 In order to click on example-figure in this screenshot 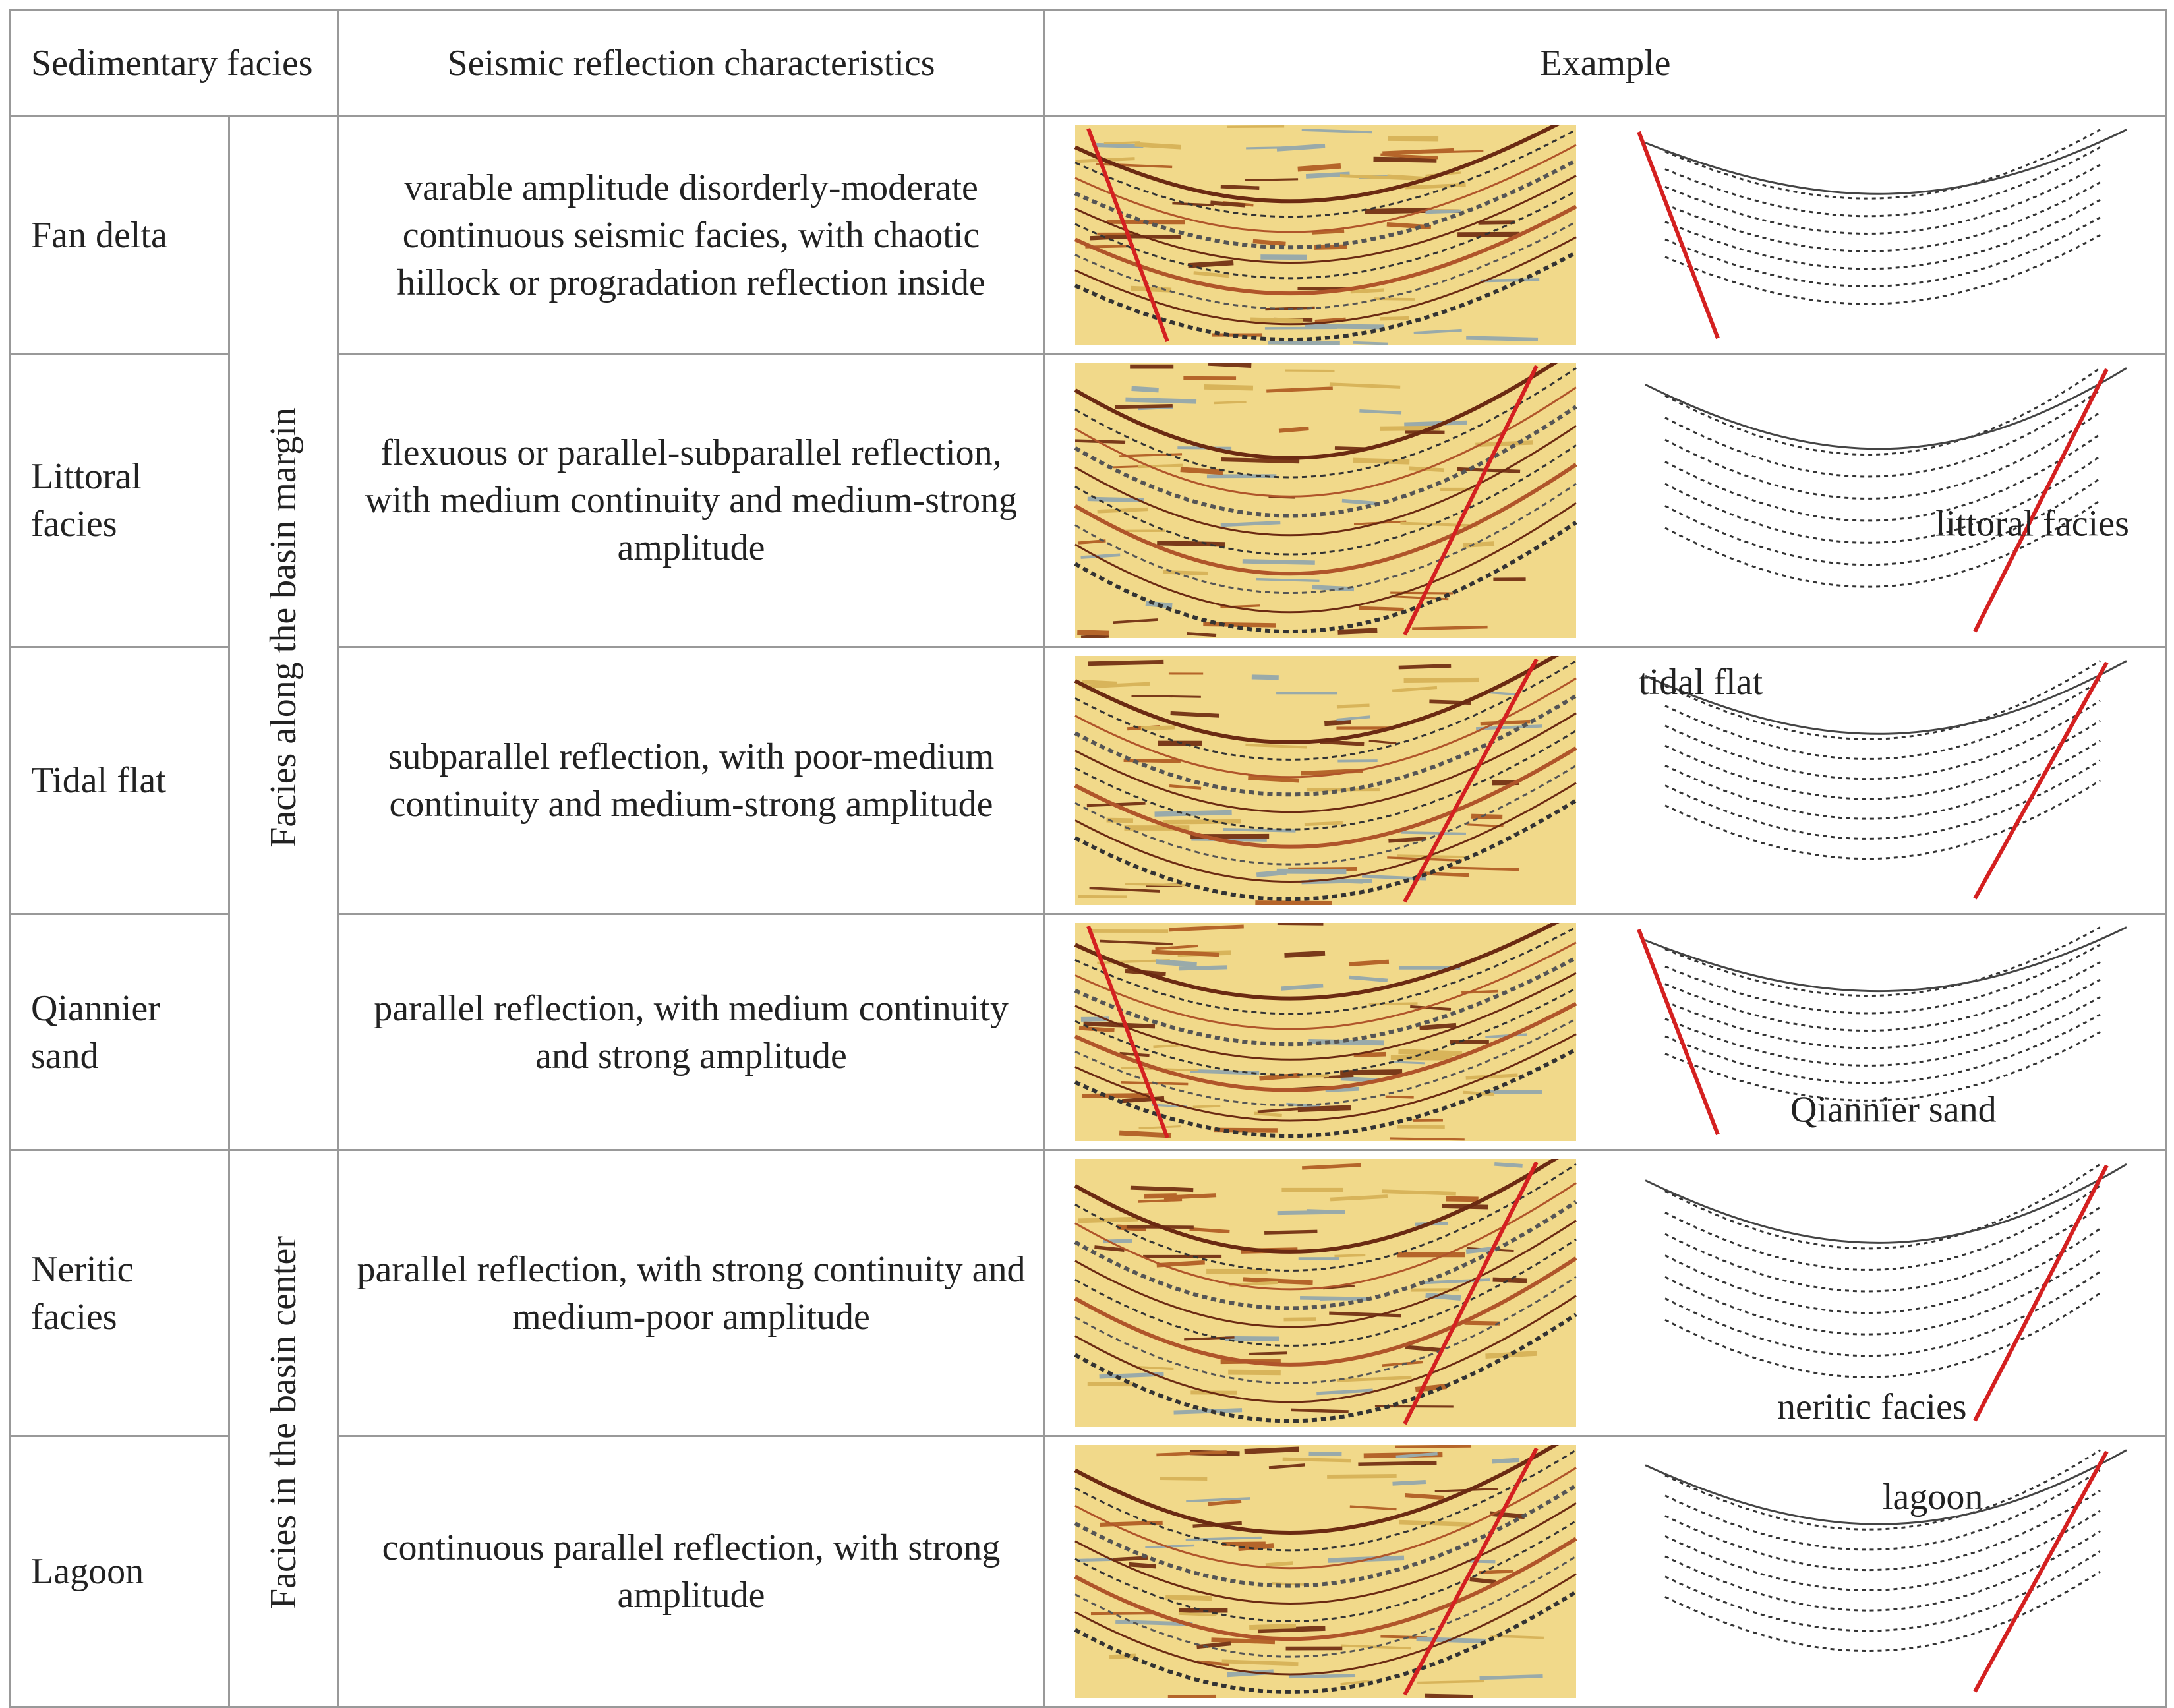, I will do `click(1605, 235)`.